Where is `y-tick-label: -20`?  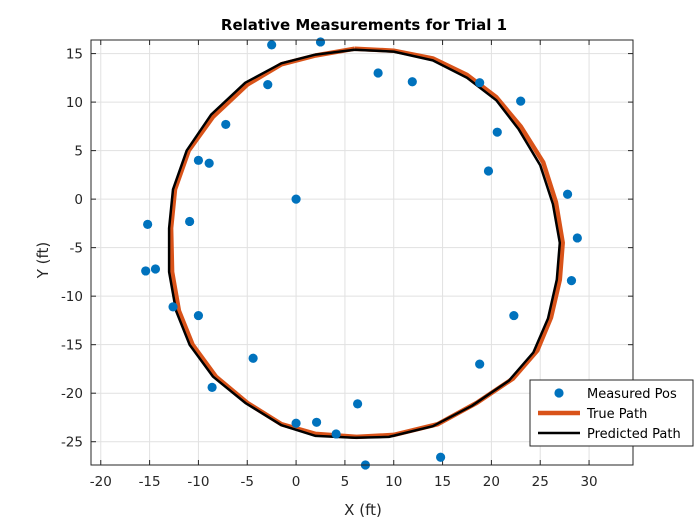 y-tick-label: -20 is located at coordinates (72, 394).